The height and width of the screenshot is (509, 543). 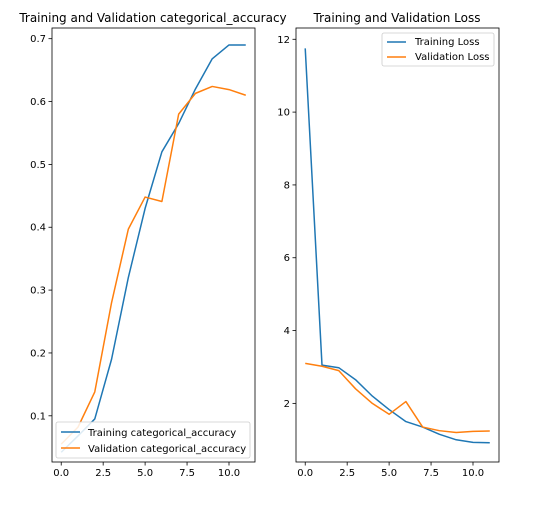 I want to click on loss-y-tick-label: 10, so click(x=283, y=113).